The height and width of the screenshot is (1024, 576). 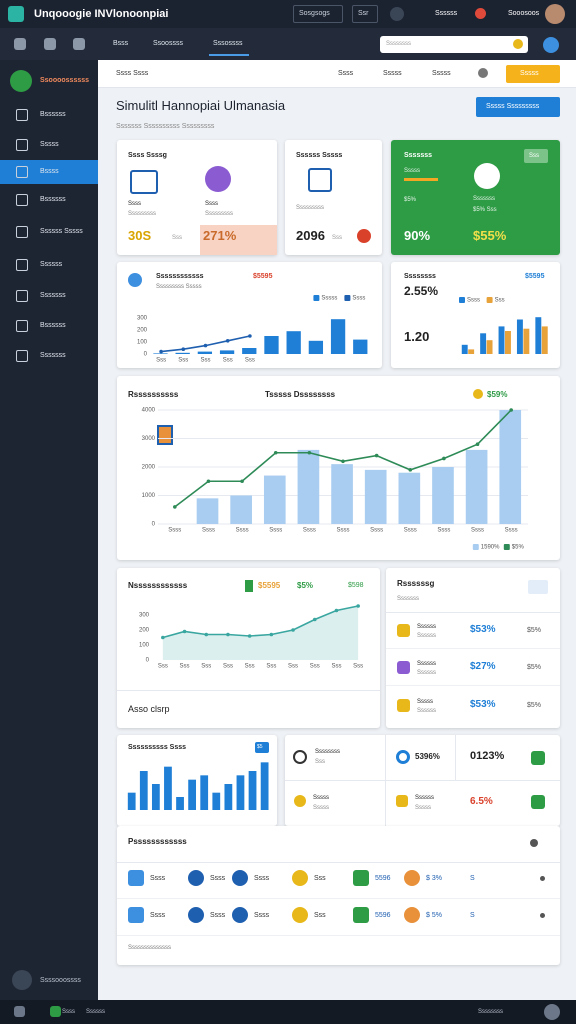 What do you see at coordinates (142, 319) in the screenshot?
I see `y-tick-label: 300` at bounding box center [142, 319].